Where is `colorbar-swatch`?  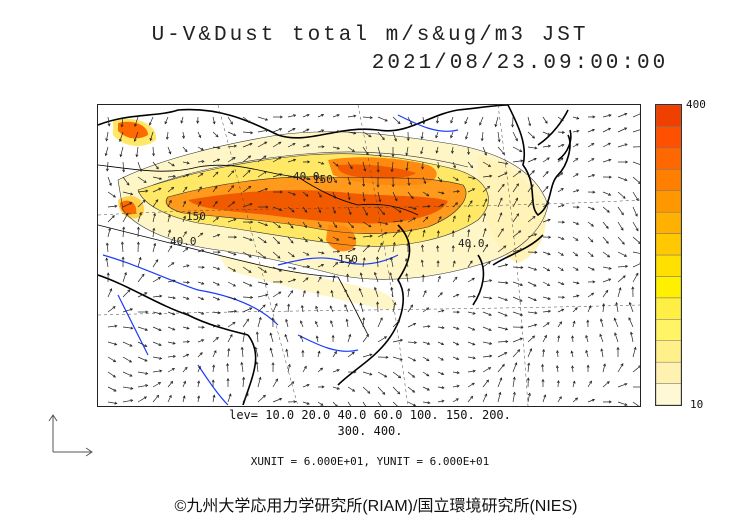 colorbar-swatch is located at coordinates (668, 372).